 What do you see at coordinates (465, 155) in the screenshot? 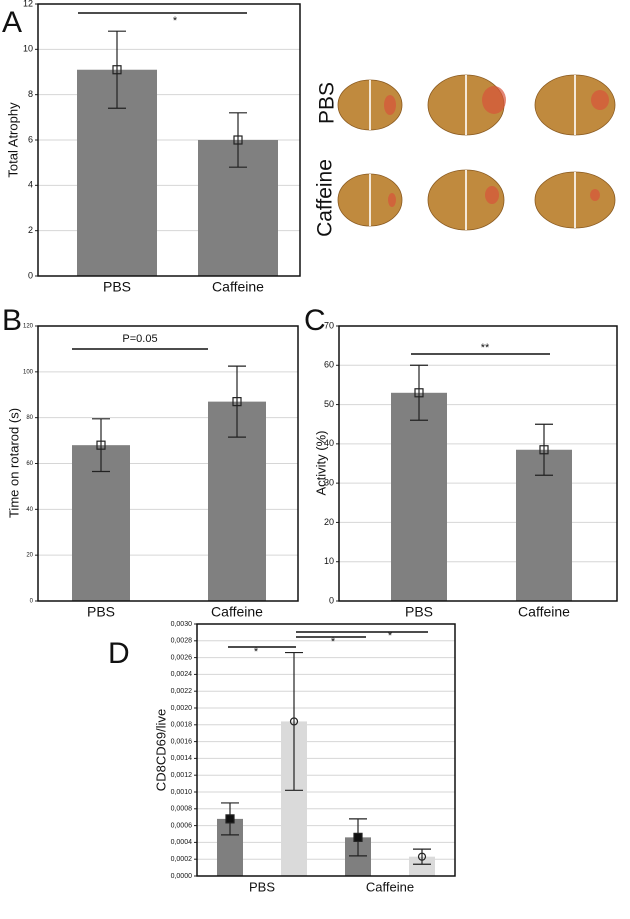
I see `brain-images: PBS Caffeine` at bounding box center [465, 155].